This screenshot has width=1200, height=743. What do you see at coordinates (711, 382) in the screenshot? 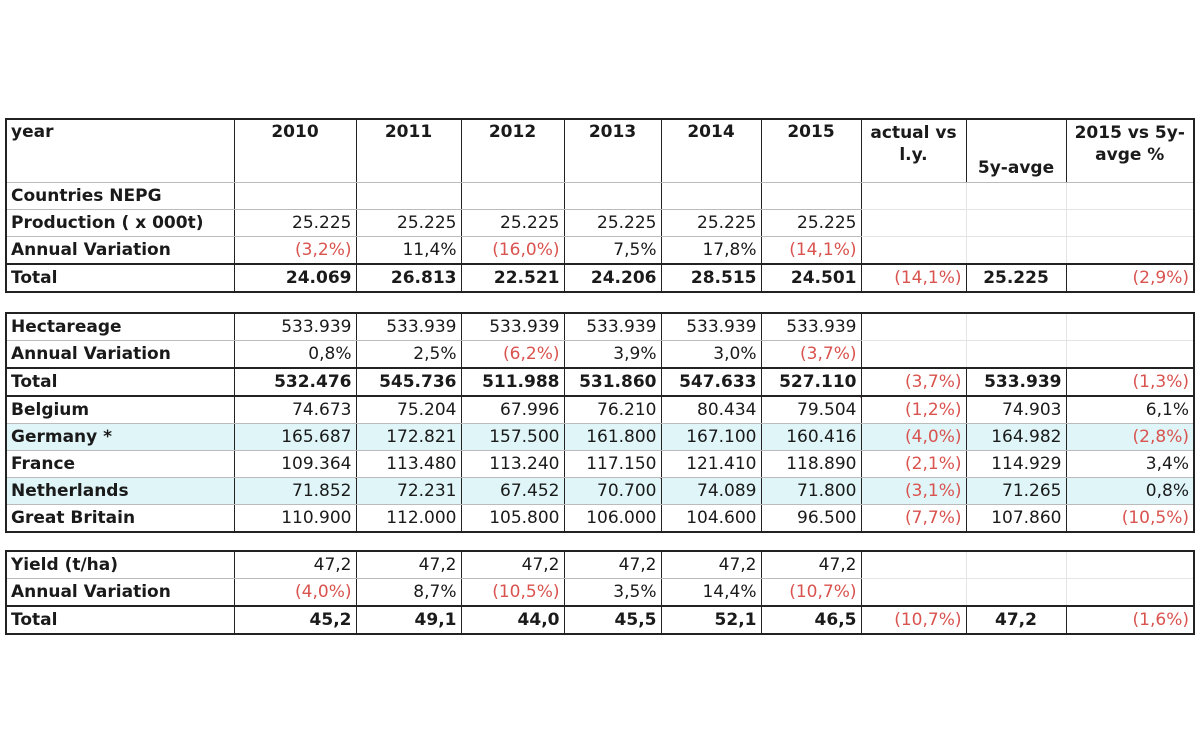
I see `cell-value: 547.633` at bounding box center [711, 382].